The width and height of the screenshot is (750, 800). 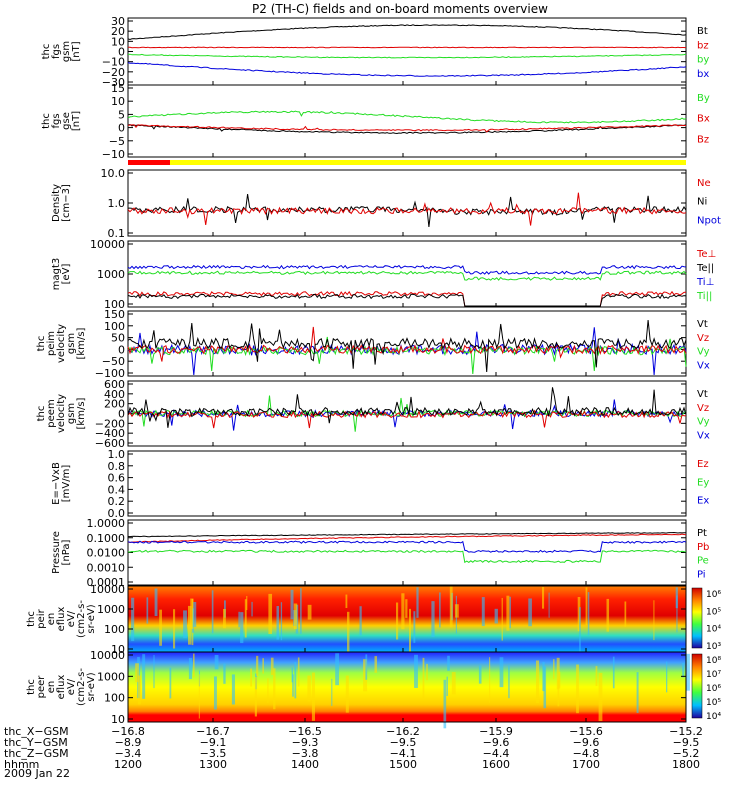 I want to click on colorbar, so click(x=697, y=618).